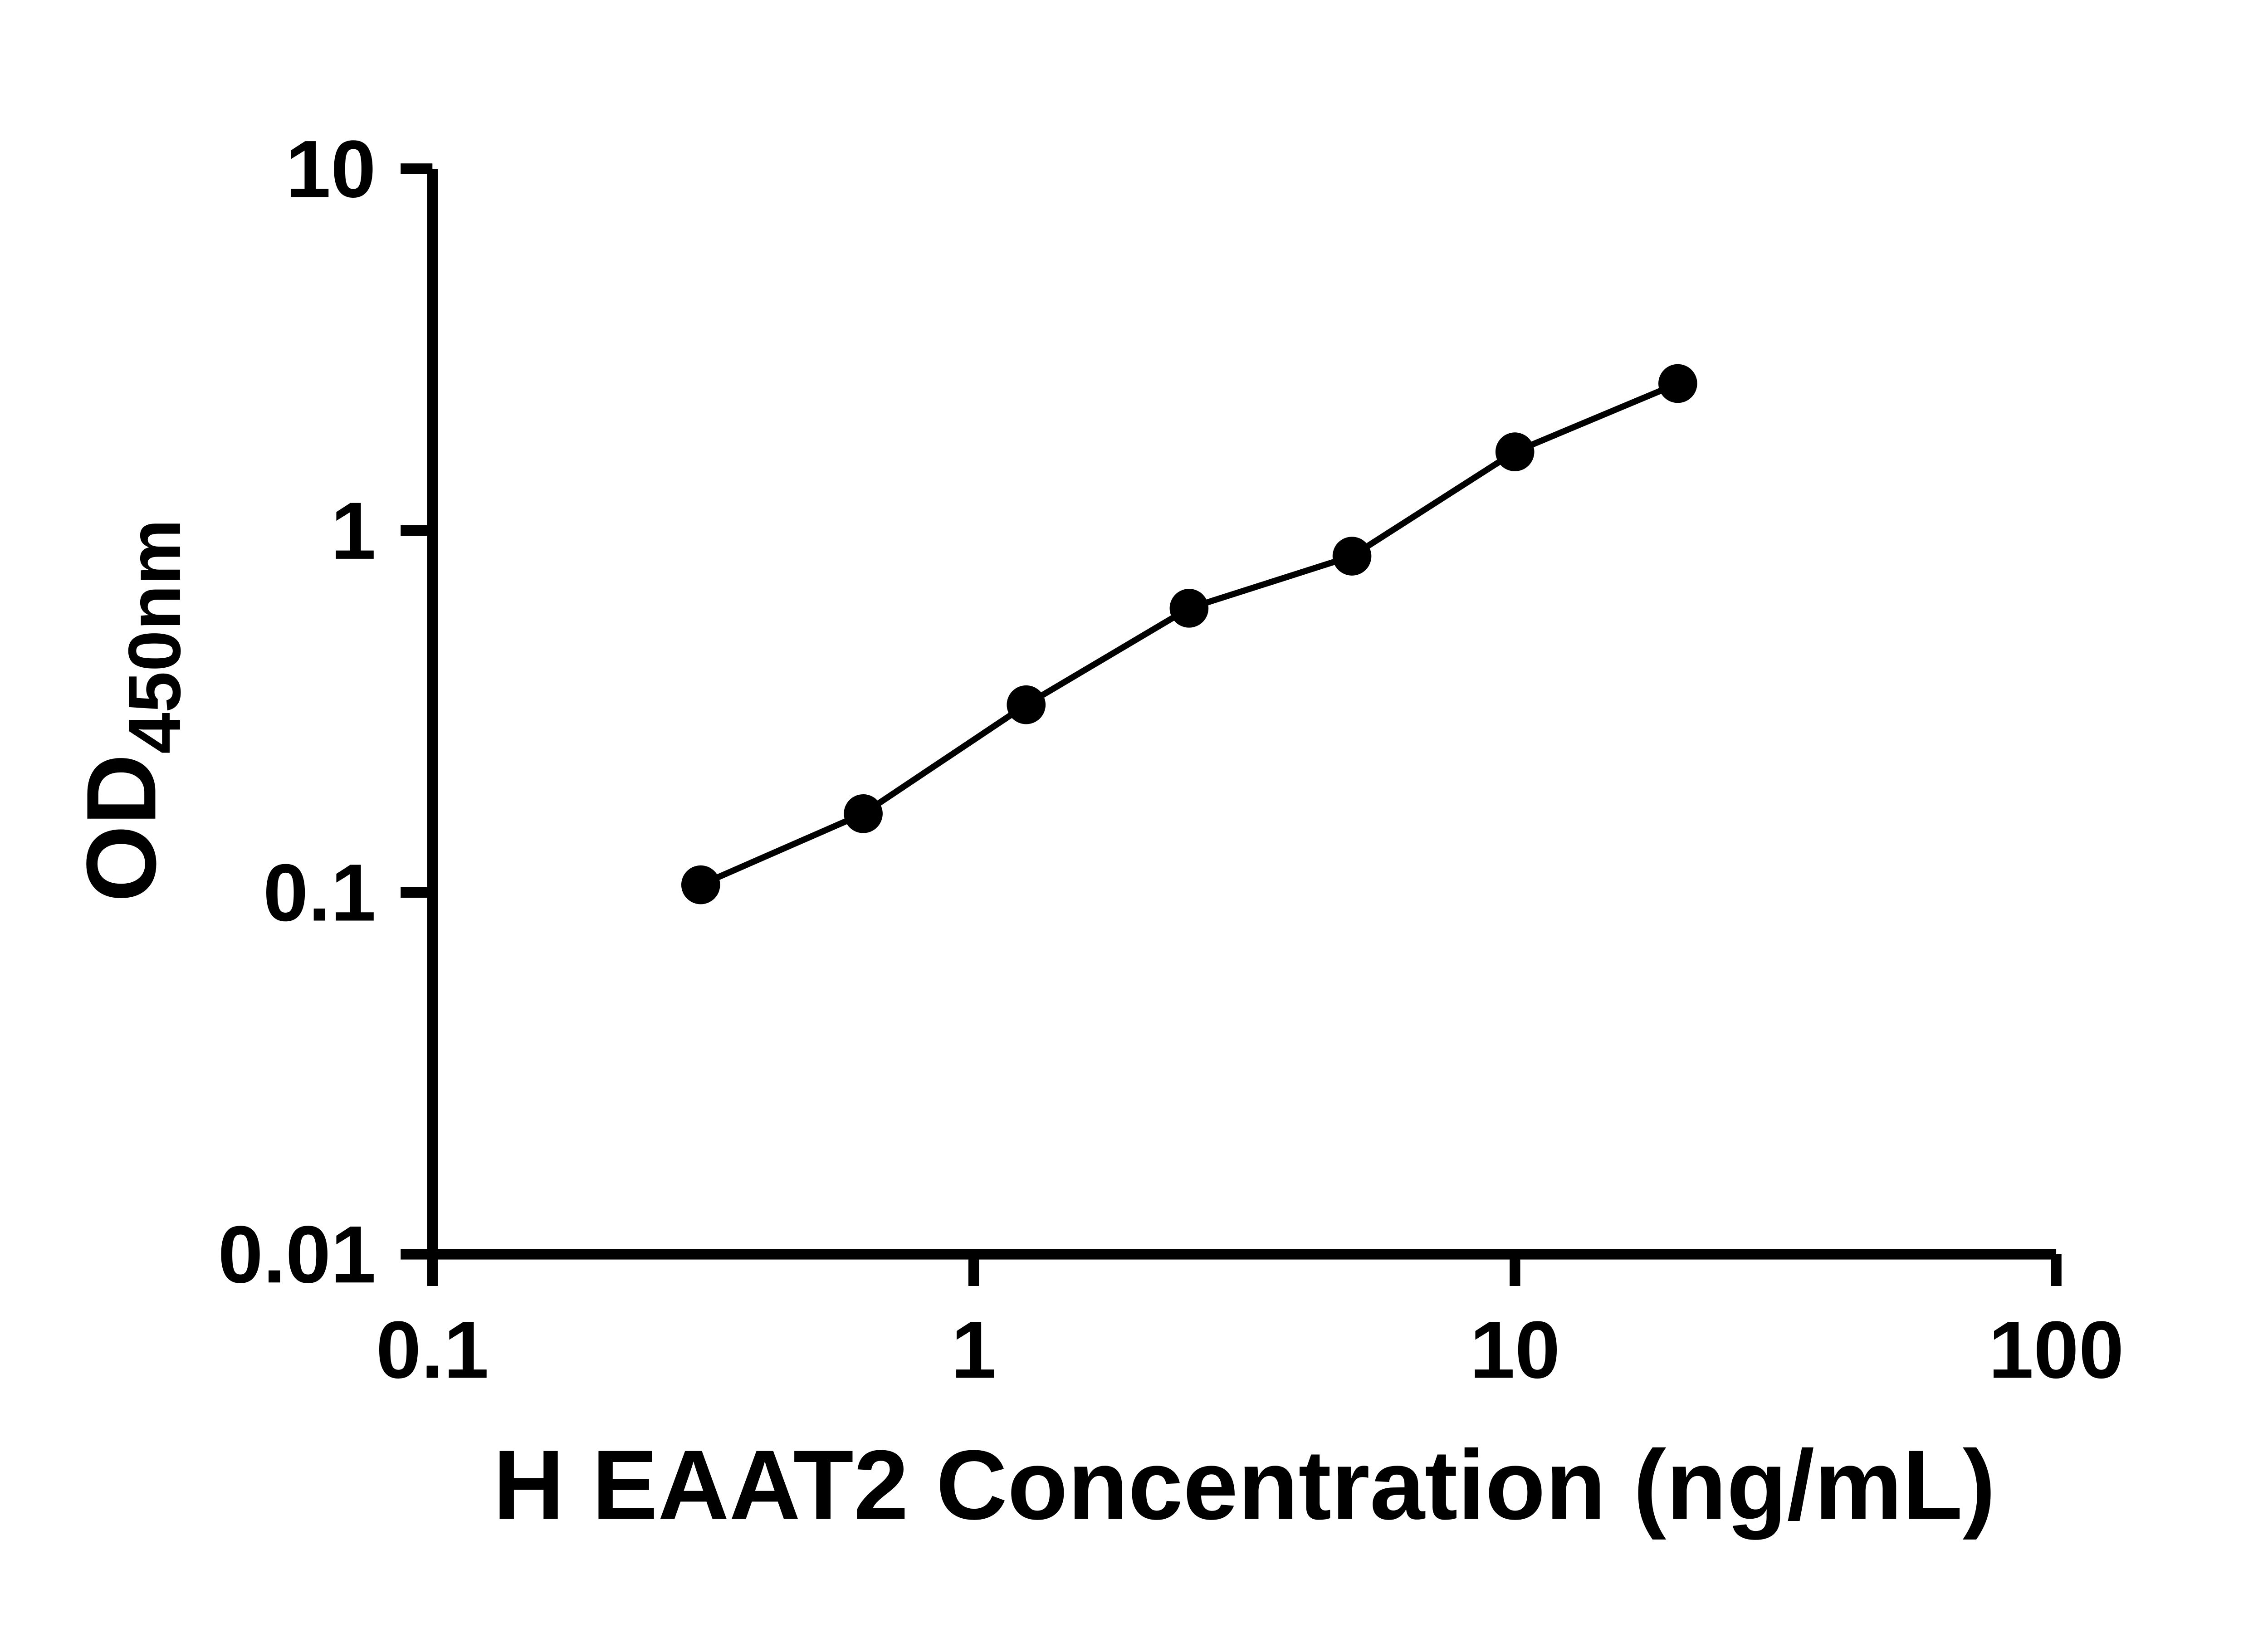  What do you see at coordinates (154, 636) in the screenshot?
I see `y-axis-title-subscript: 450nm` at bounding box center [154, 636].